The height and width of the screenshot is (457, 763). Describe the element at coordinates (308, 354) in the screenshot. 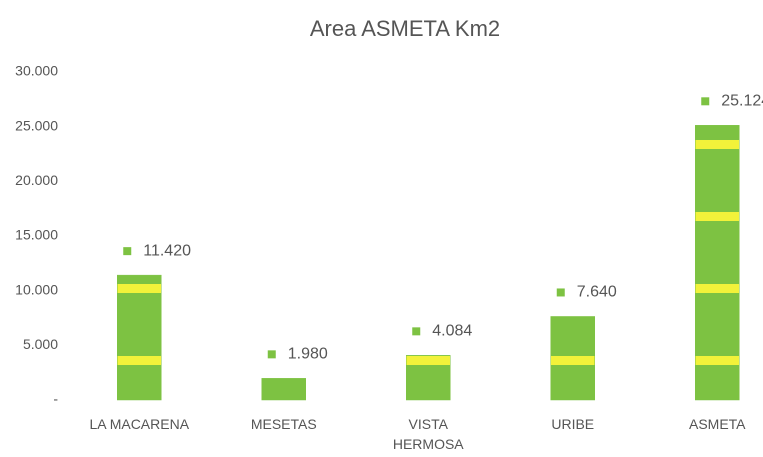

I see `data-label: 1.980` at that location.